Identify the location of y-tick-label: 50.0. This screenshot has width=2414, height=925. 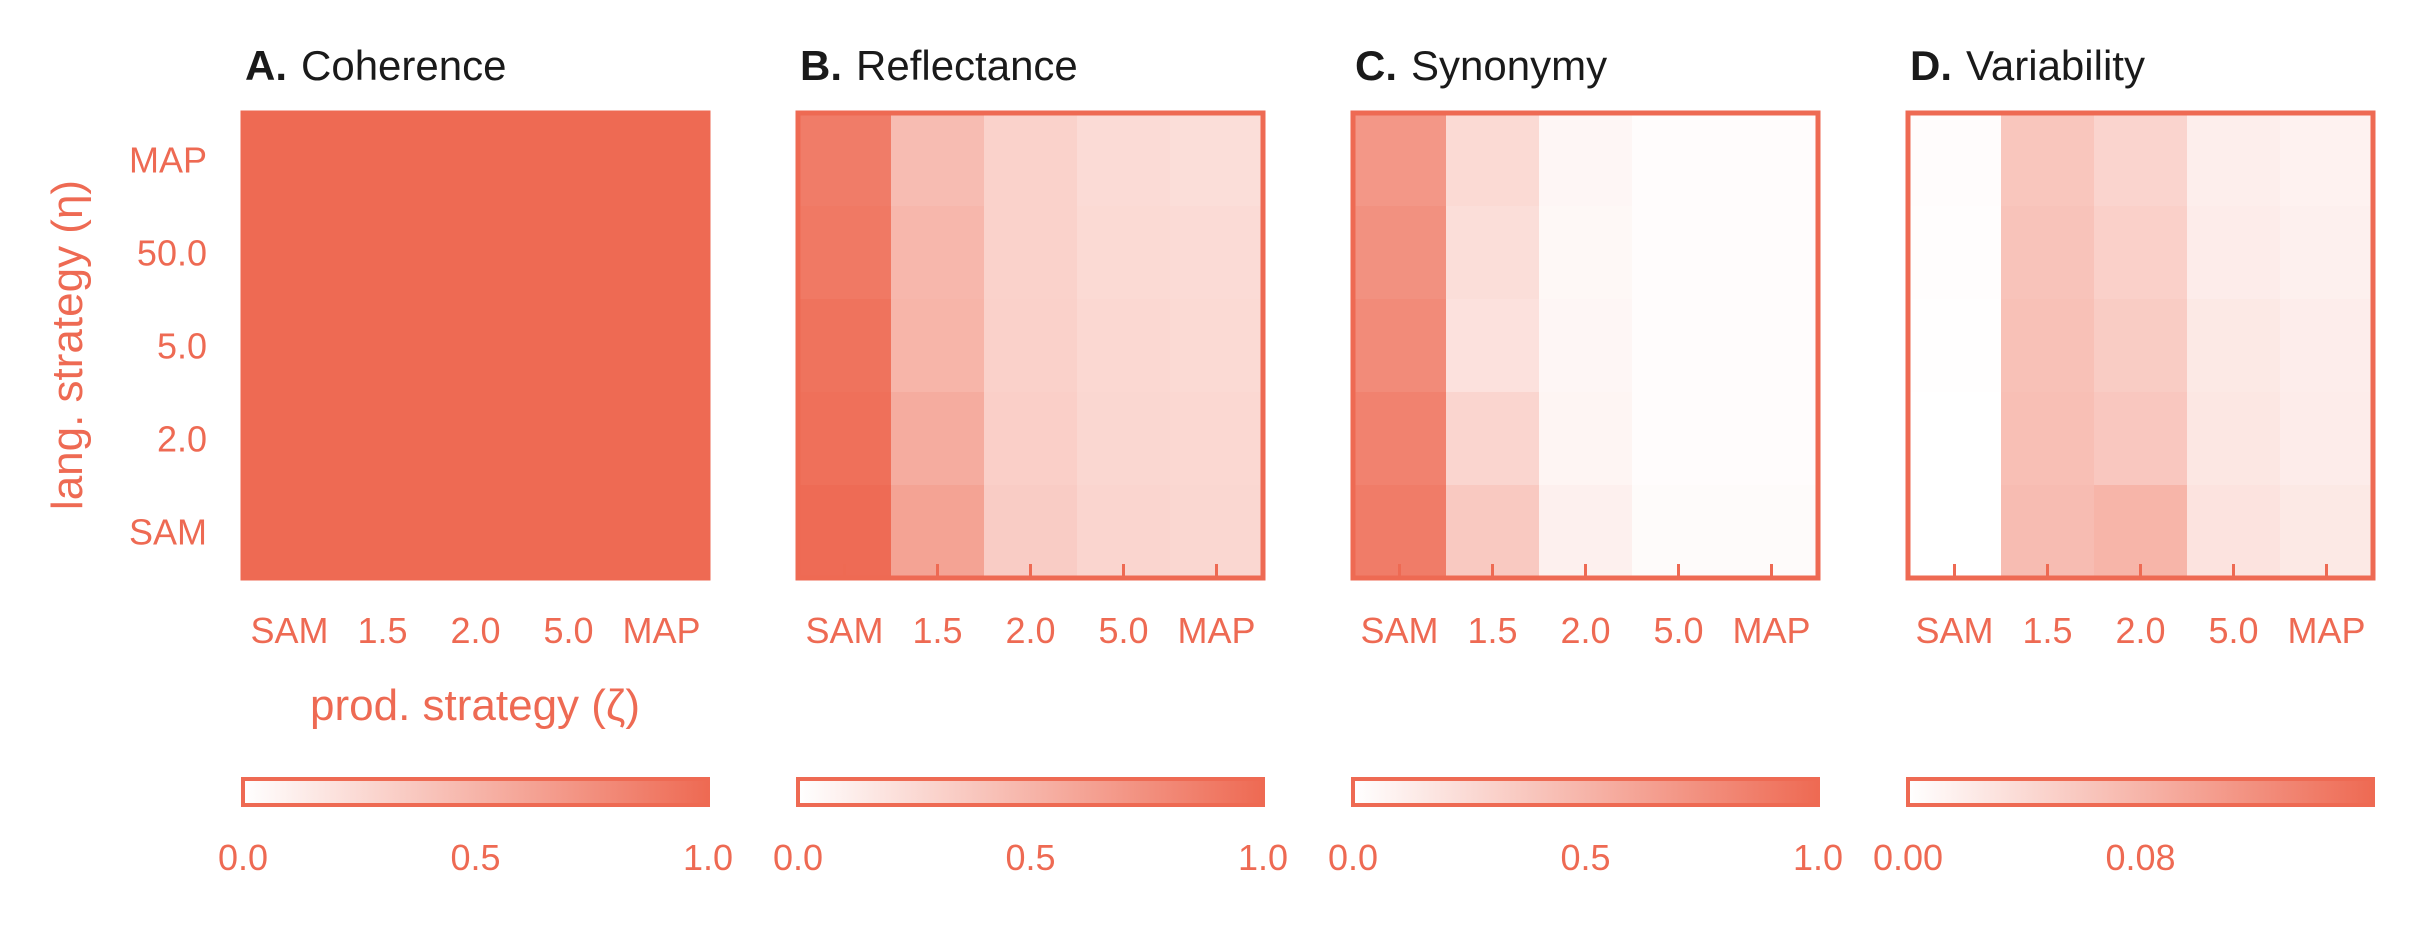
(172, 253).